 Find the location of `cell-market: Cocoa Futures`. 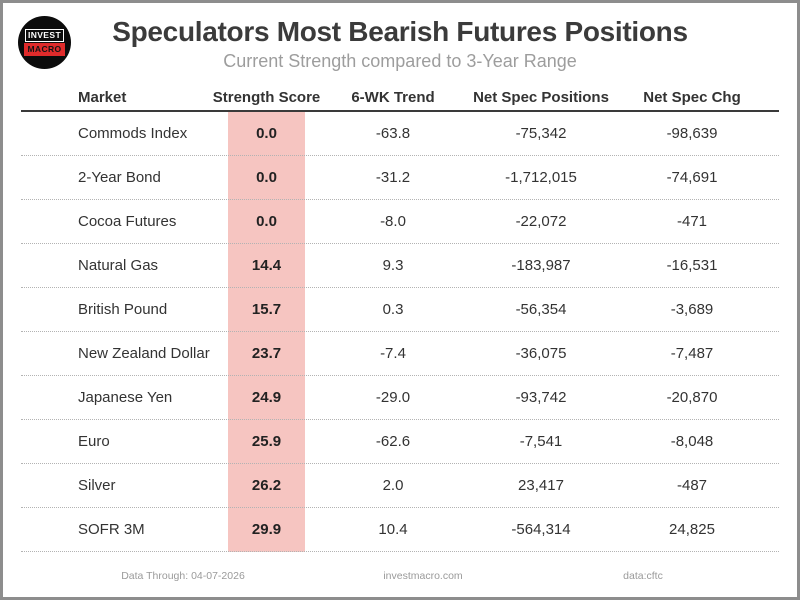

cell-market: Cocoa Futures is located at coordinates (127, 221).